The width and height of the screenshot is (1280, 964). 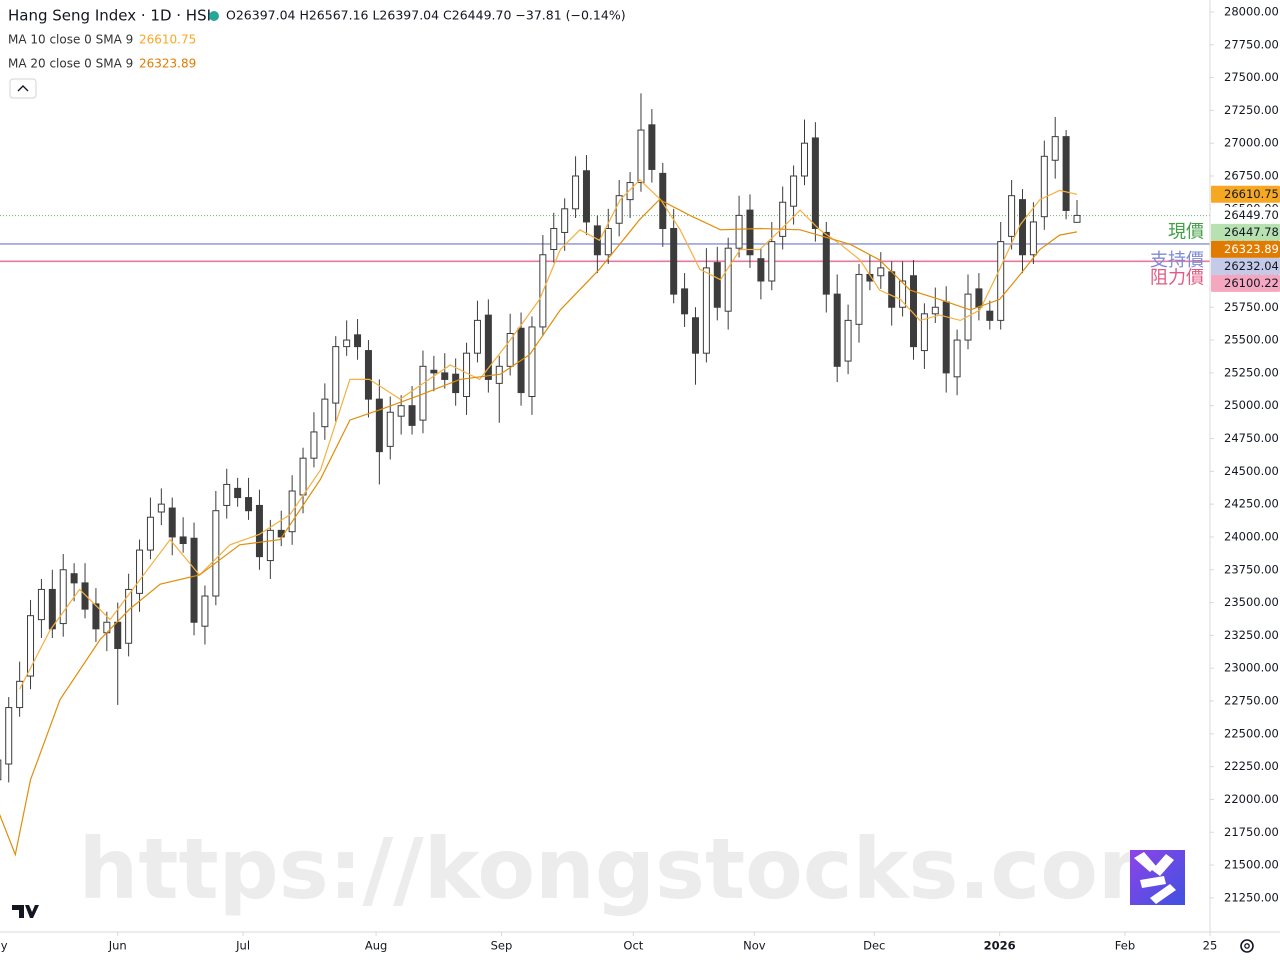 What do you see at coordinates (1251, 266) in the screenshot?
I see `level-price-box-label: 26232.04` at bounding box center [1251, 266].